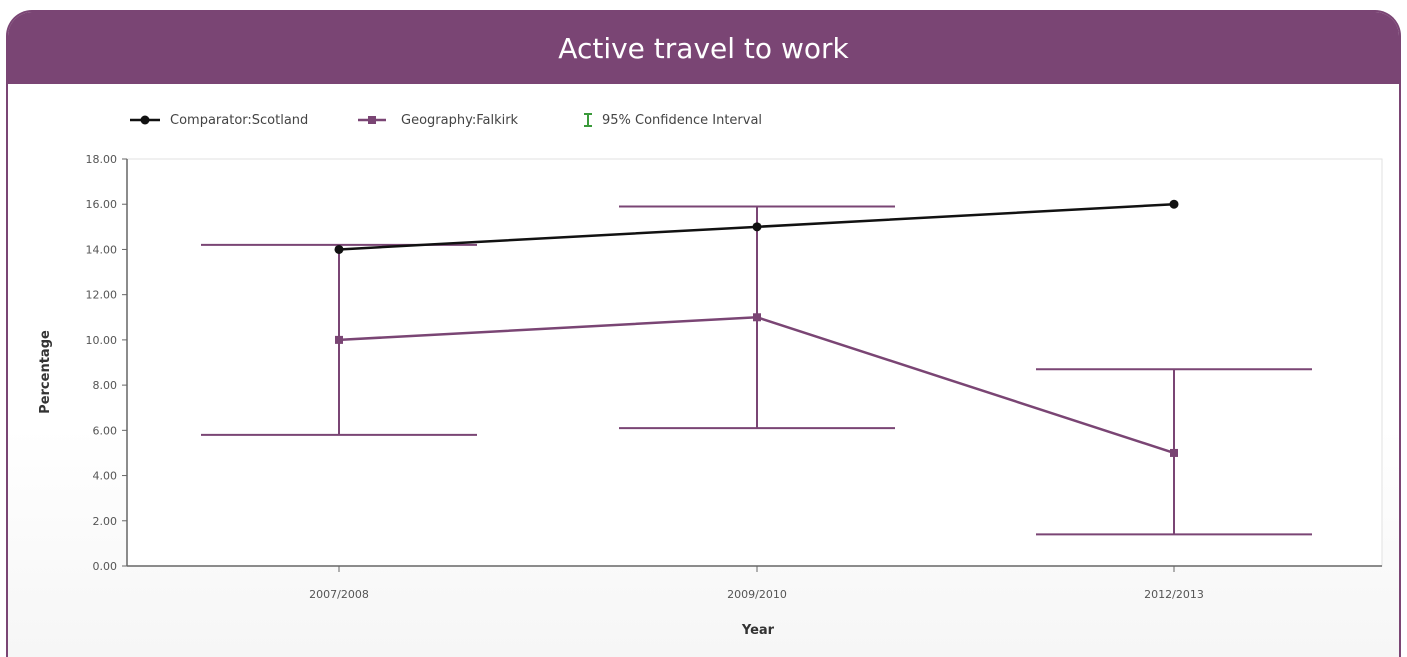  What do you see at coordinates (1174, 594) in the screenshot?
I see `x-tick-label: 2012/2013` at bounding box center [1174, 594].